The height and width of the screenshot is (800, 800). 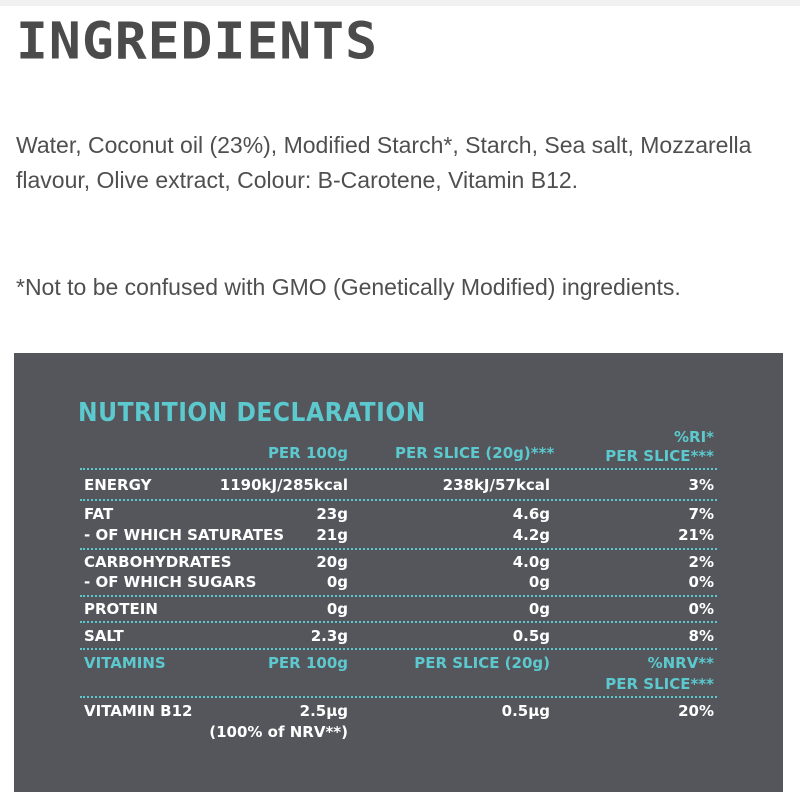 I want to click on row-b12-perslice: 0.5µg, so click(x=525, y=711).